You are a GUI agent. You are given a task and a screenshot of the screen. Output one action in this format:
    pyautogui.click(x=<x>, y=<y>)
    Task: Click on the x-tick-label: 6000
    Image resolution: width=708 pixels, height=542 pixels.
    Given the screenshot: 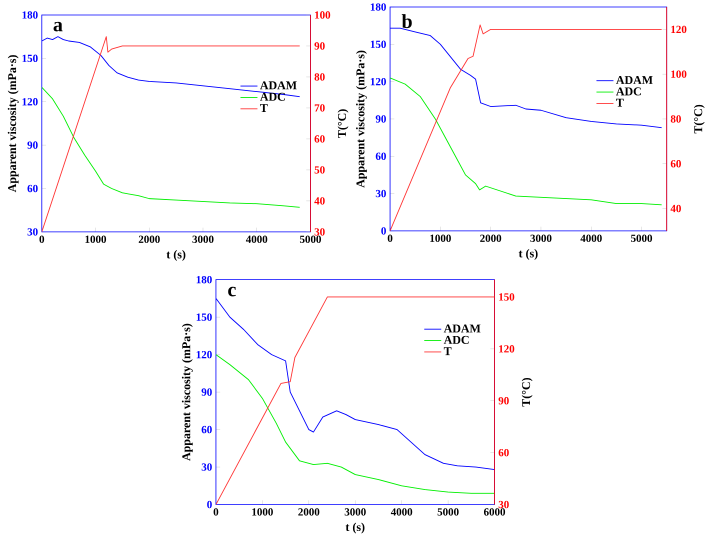 What is the action you would take?
    pyautogui.click(x=495, y=512)
    